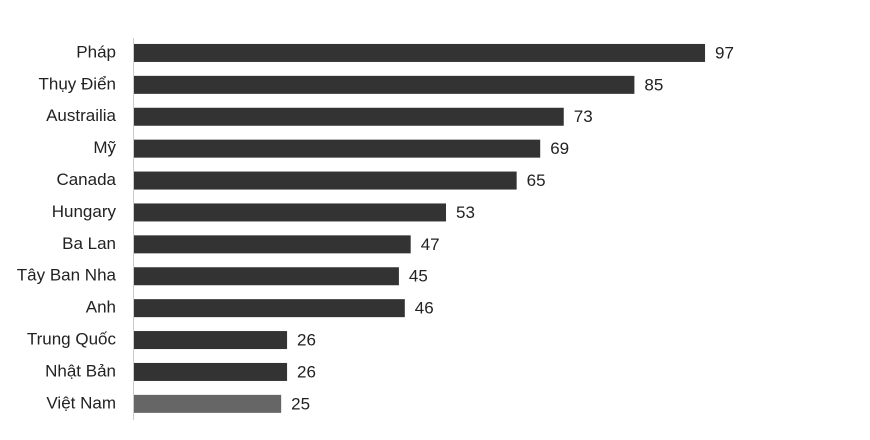 This screenshot has height=440, width=870. What do you see at coordinates (559, 148) in the screenshot?
I see `value-label: 69` at bounding box center [559, 148].